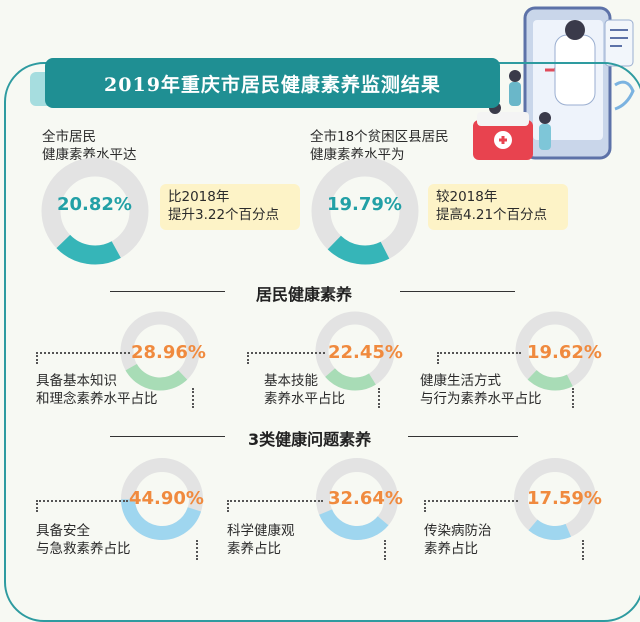  Describe the element at coordinates (438, 358) in the screenshot. I see `leader-s1-3-v` at that location.